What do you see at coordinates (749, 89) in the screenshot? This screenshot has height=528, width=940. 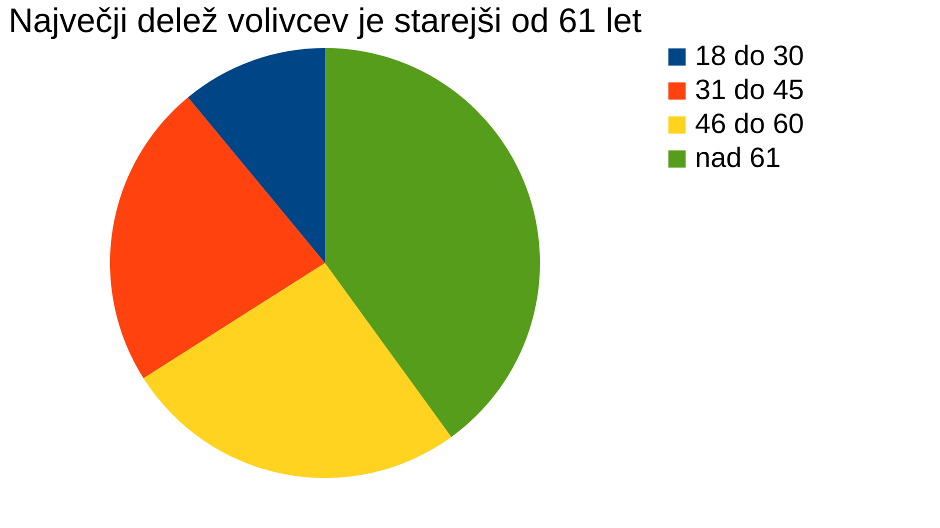 I see `legend-label: 31 do 45` at bounding box center [749, 89].